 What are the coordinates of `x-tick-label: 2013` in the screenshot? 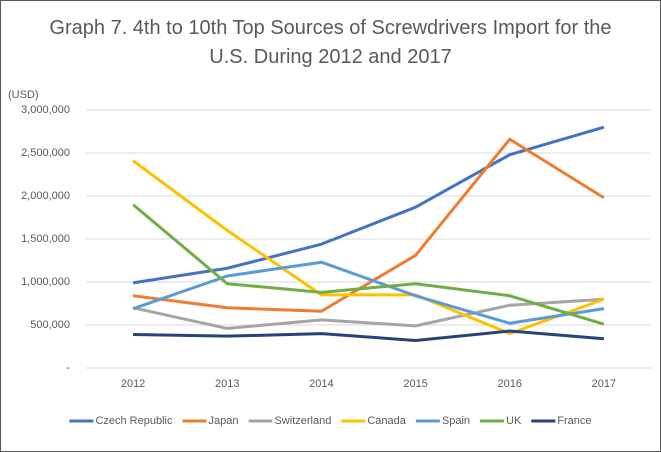 It's located at (227, 384).